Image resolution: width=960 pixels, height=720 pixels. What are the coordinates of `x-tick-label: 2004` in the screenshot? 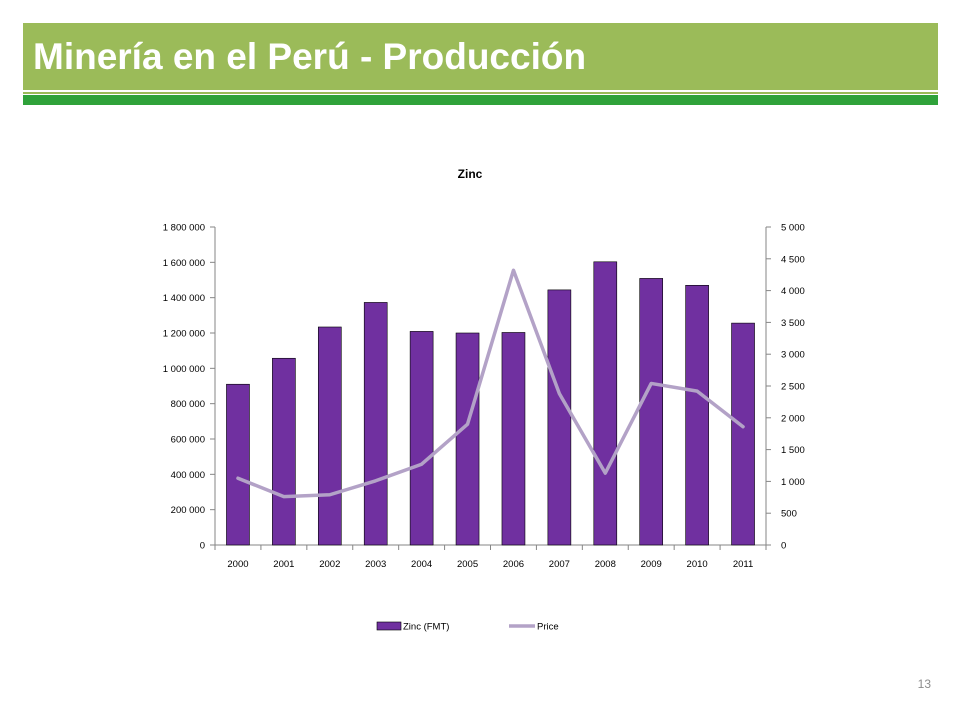 It's located at (421, 564).